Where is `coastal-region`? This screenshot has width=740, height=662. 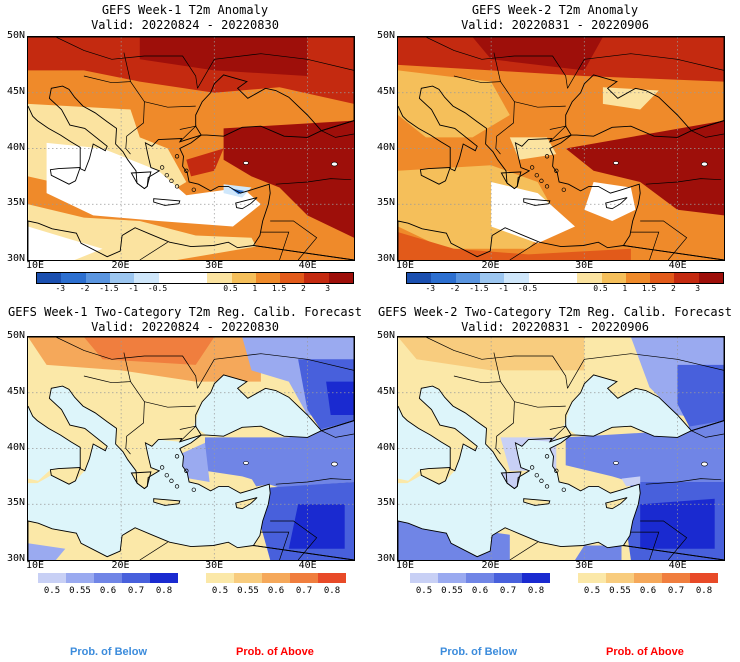
coastal-region is located at coordinates (261, 481).